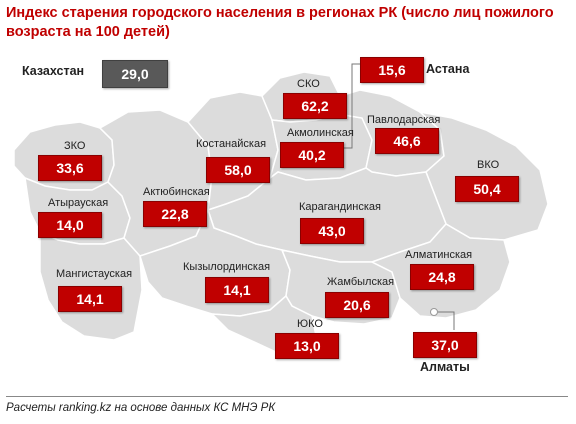 Image resolution: width=576 pixels, height=424 pixels. I want to click on footer-divider, so click(287, 396).